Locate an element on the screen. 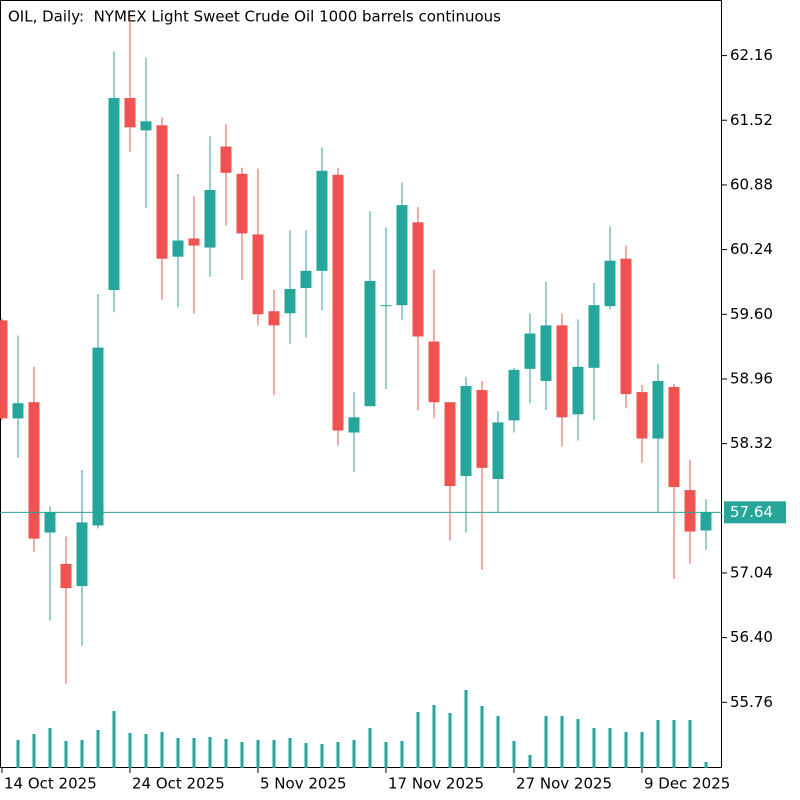  x-tick-label: 14 Oct 2025 is located at coordinates (50, 784).